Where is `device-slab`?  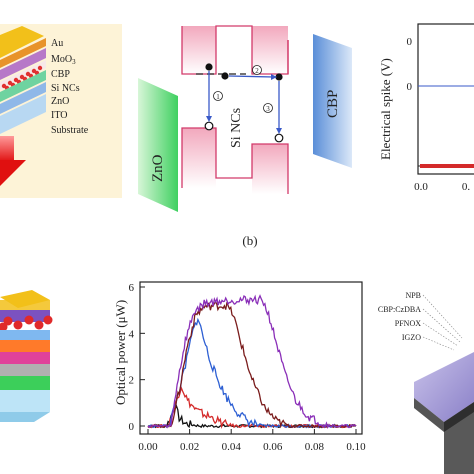 device-slab is located at coordinates (444, 387).